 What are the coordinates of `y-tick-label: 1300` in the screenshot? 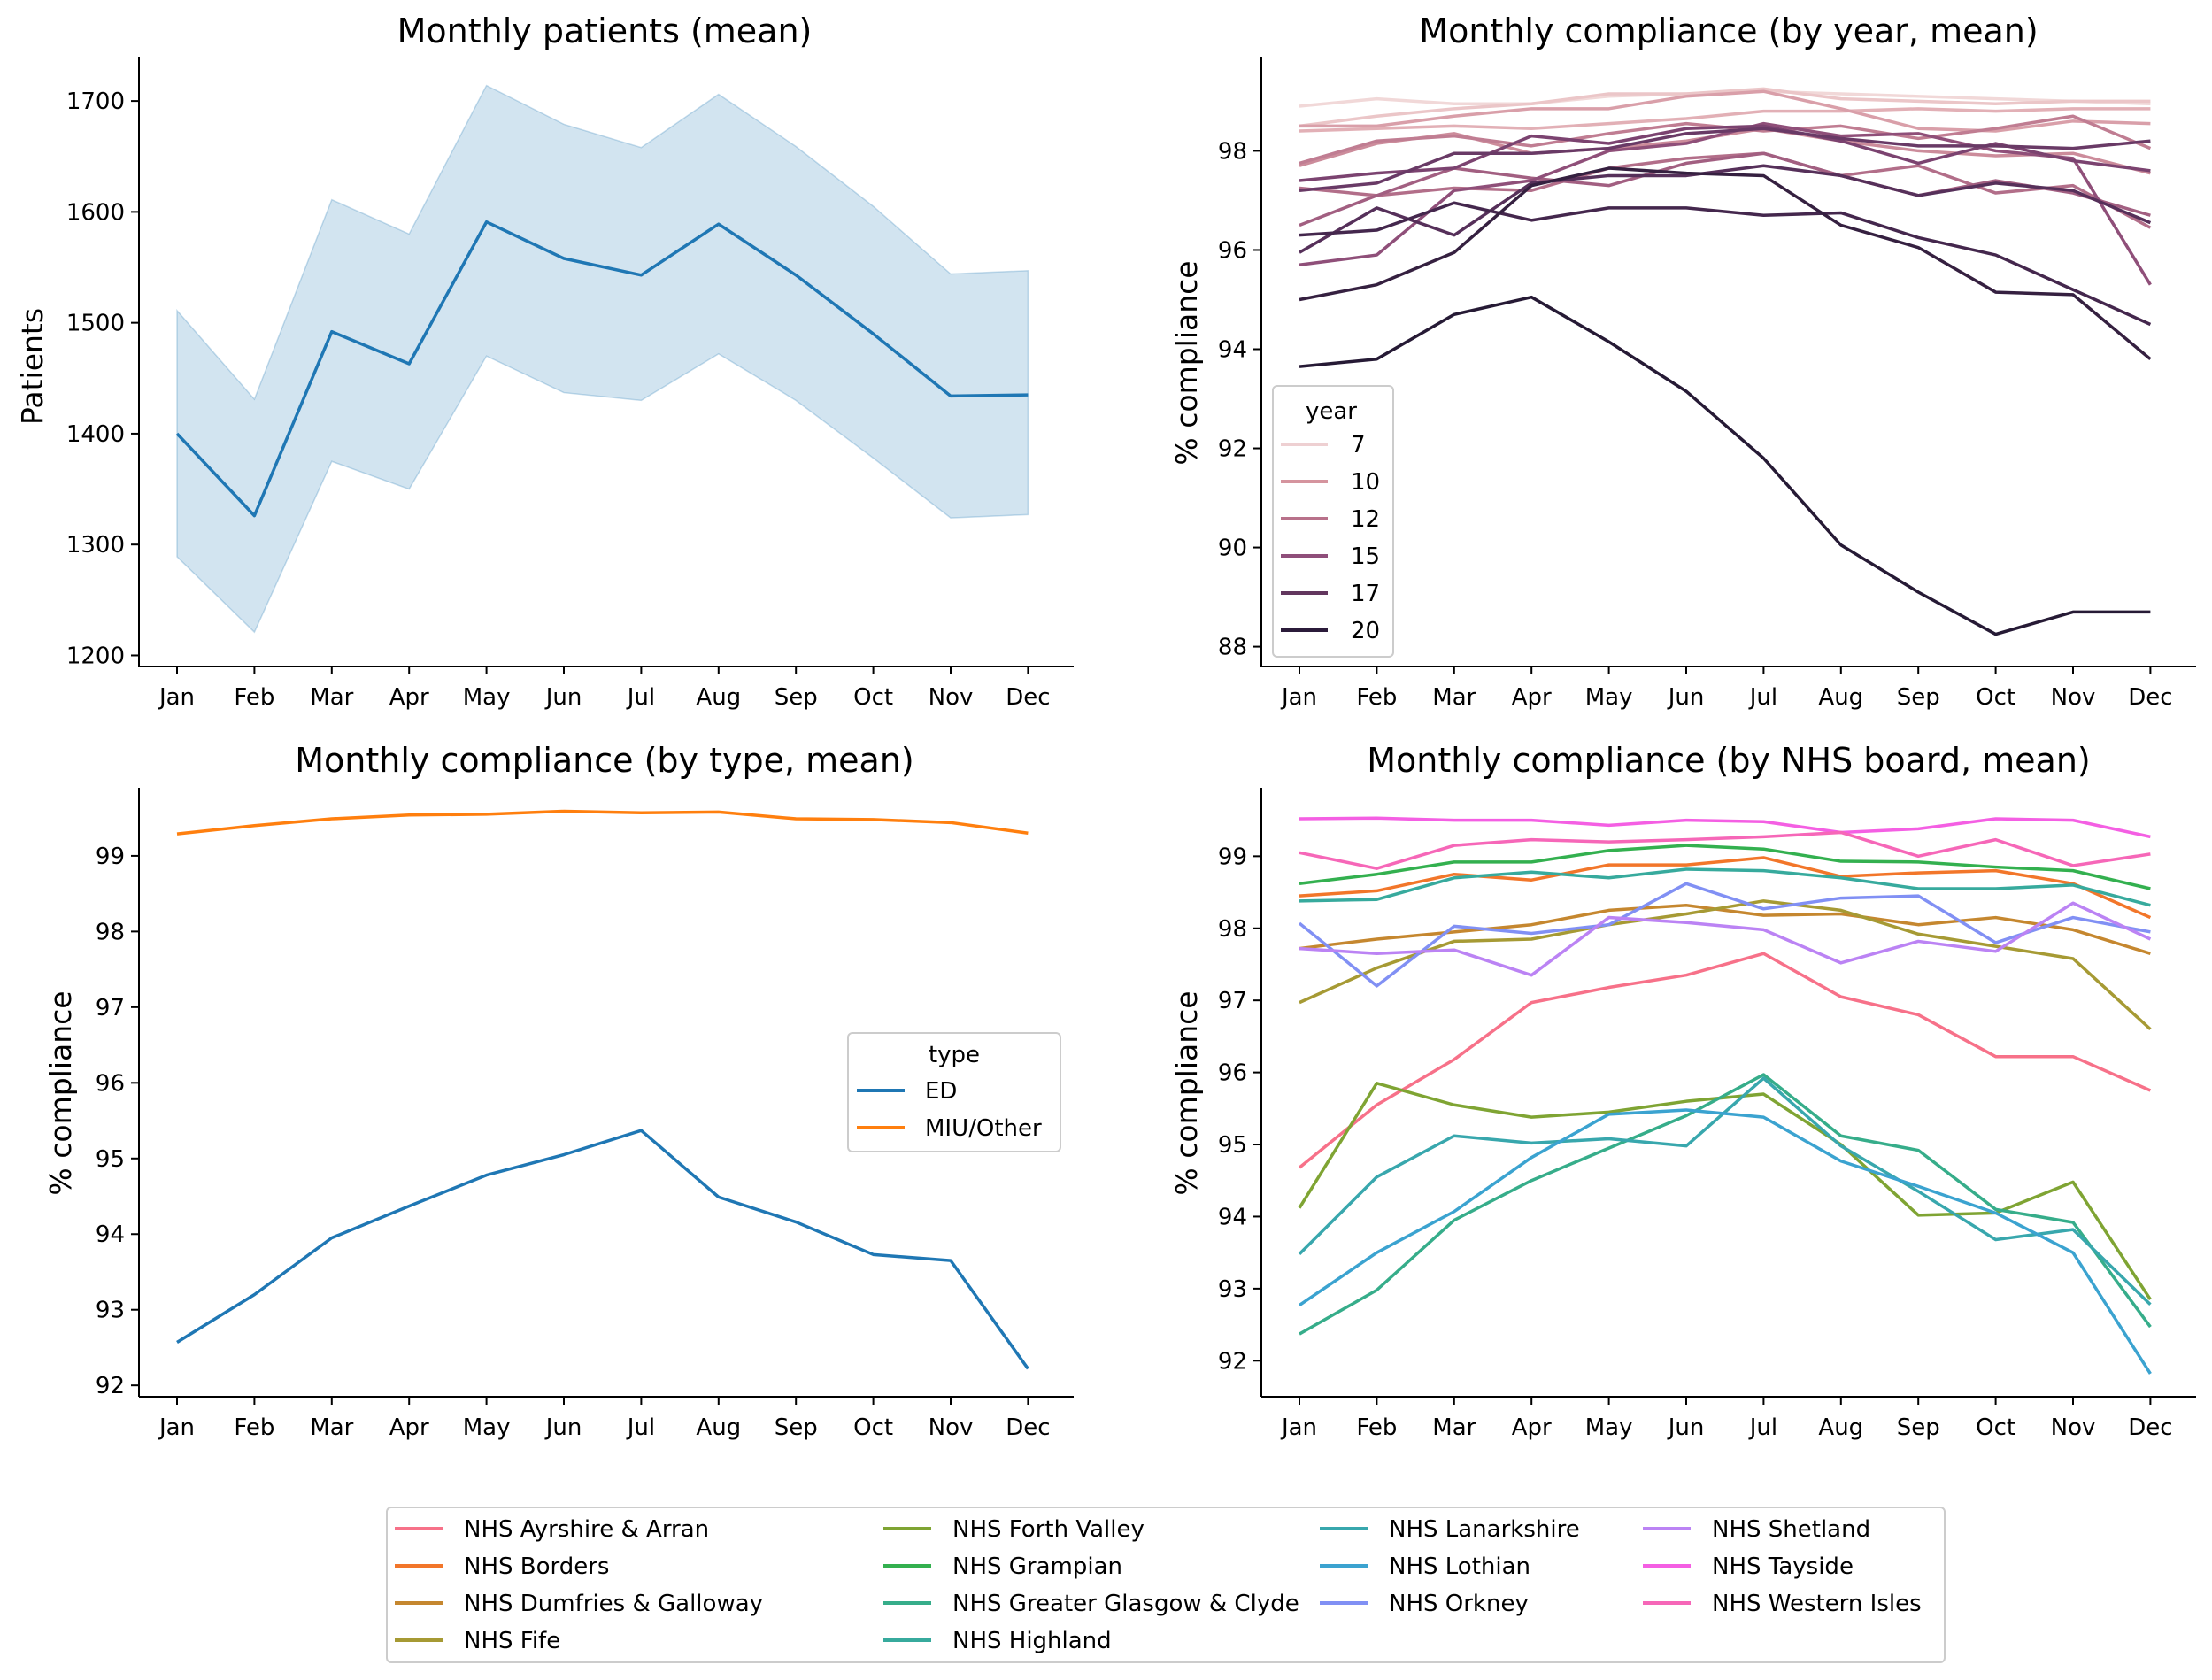 It's located at (95, 545).